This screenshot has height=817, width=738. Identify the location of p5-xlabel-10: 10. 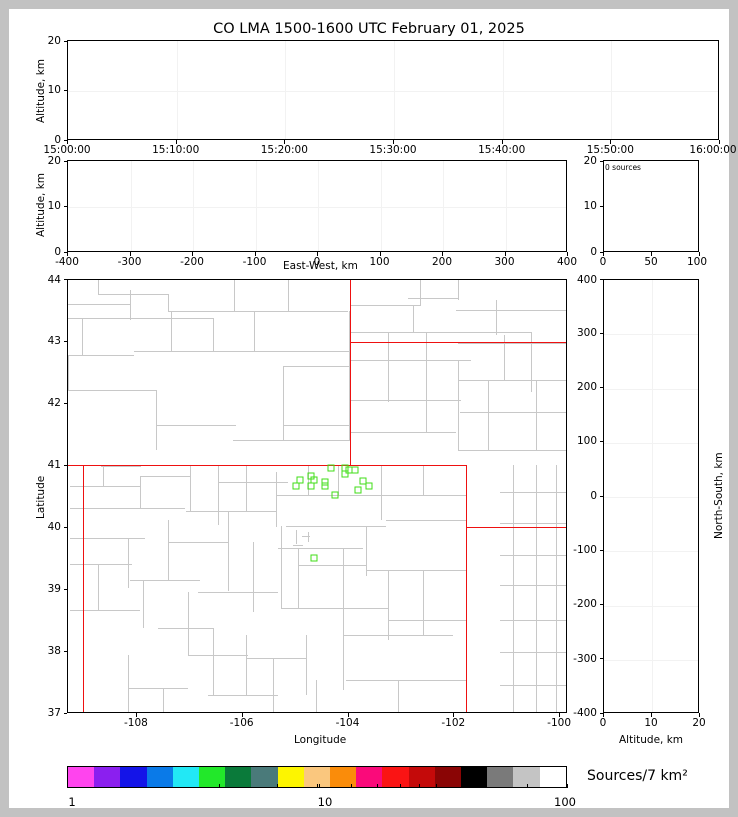
(651, 723).